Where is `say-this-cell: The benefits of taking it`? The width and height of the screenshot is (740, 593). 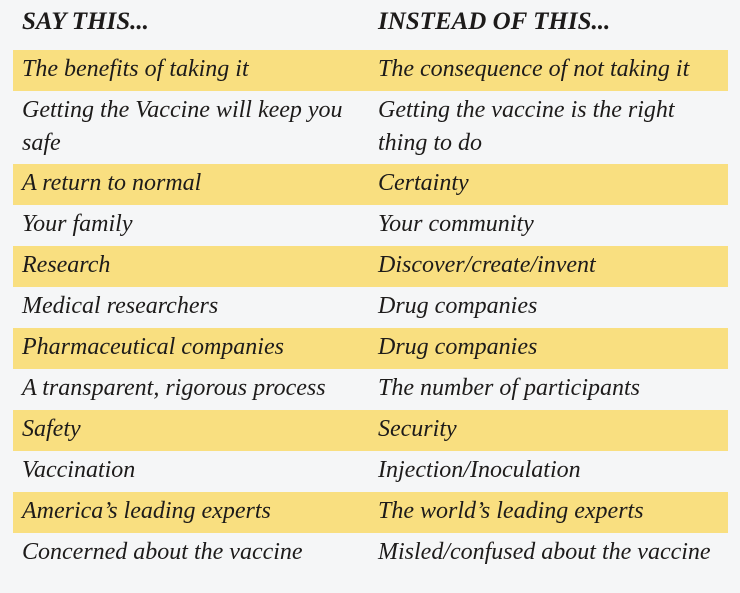 say-this-cell: The benefits of taking it is located at coordinates (195, 70).